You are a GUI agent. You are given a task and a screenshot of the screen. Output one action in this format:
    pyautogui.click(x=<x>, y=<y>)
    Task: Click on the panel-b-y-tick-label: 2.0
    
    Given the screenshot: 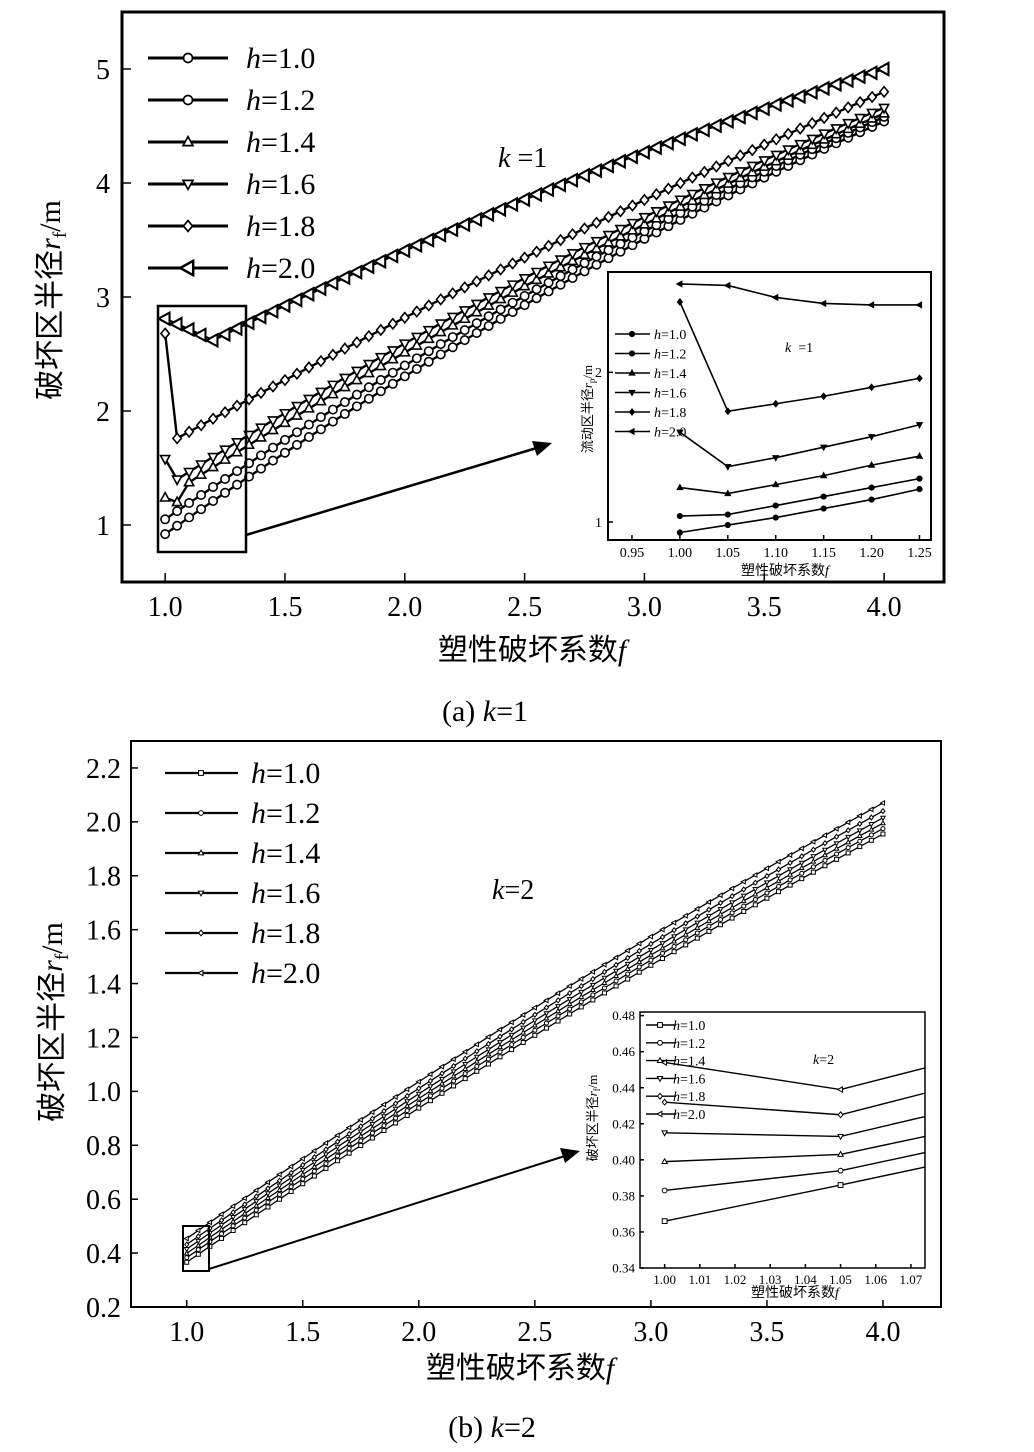 What is the action you would take?
    pyautogui.click(x=103, y=823)
    